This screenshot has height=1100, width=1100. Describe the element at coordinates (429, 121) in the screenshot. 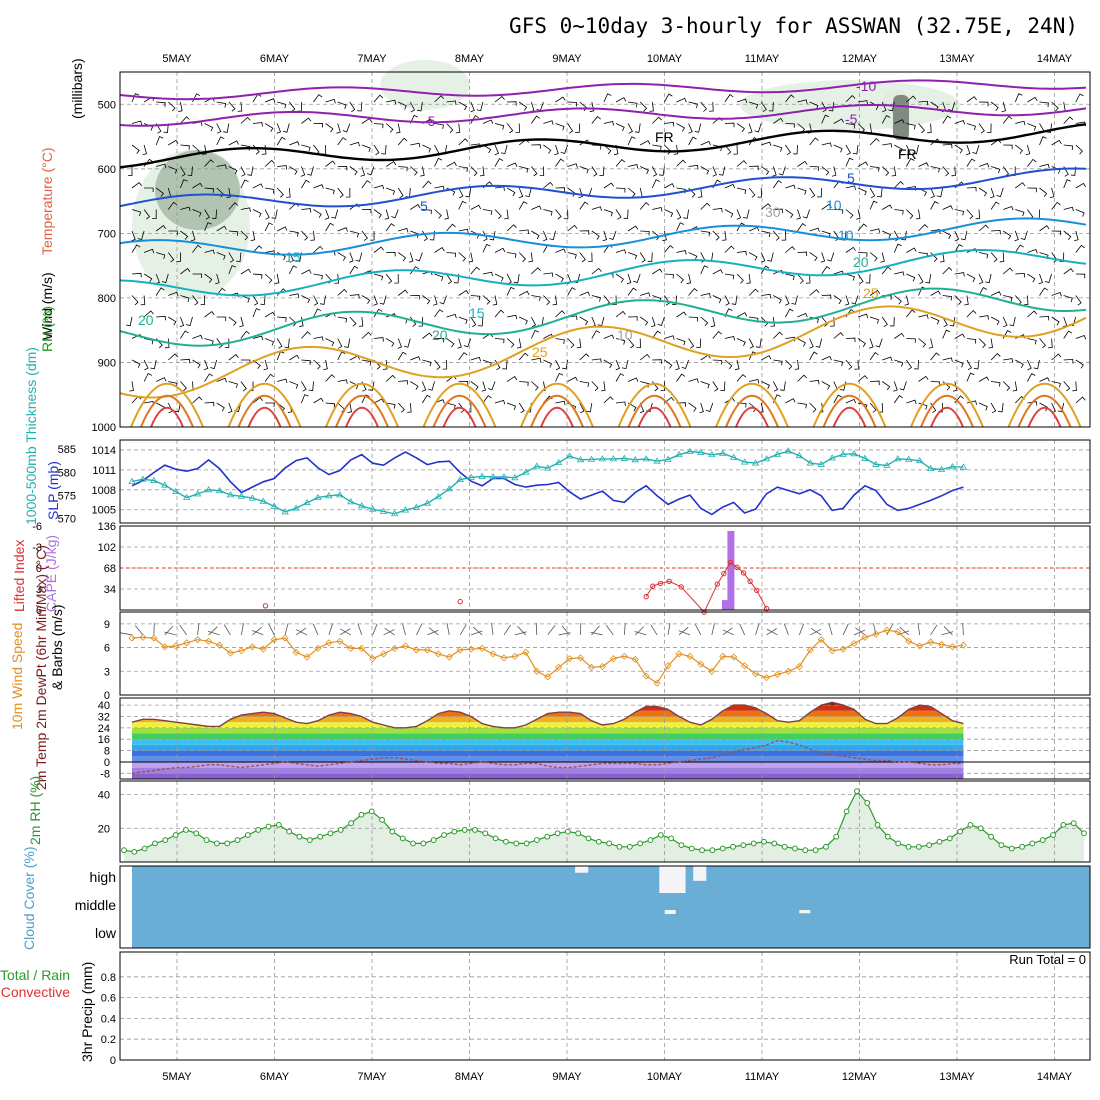

I see `isotherm-label: -5` at that location.